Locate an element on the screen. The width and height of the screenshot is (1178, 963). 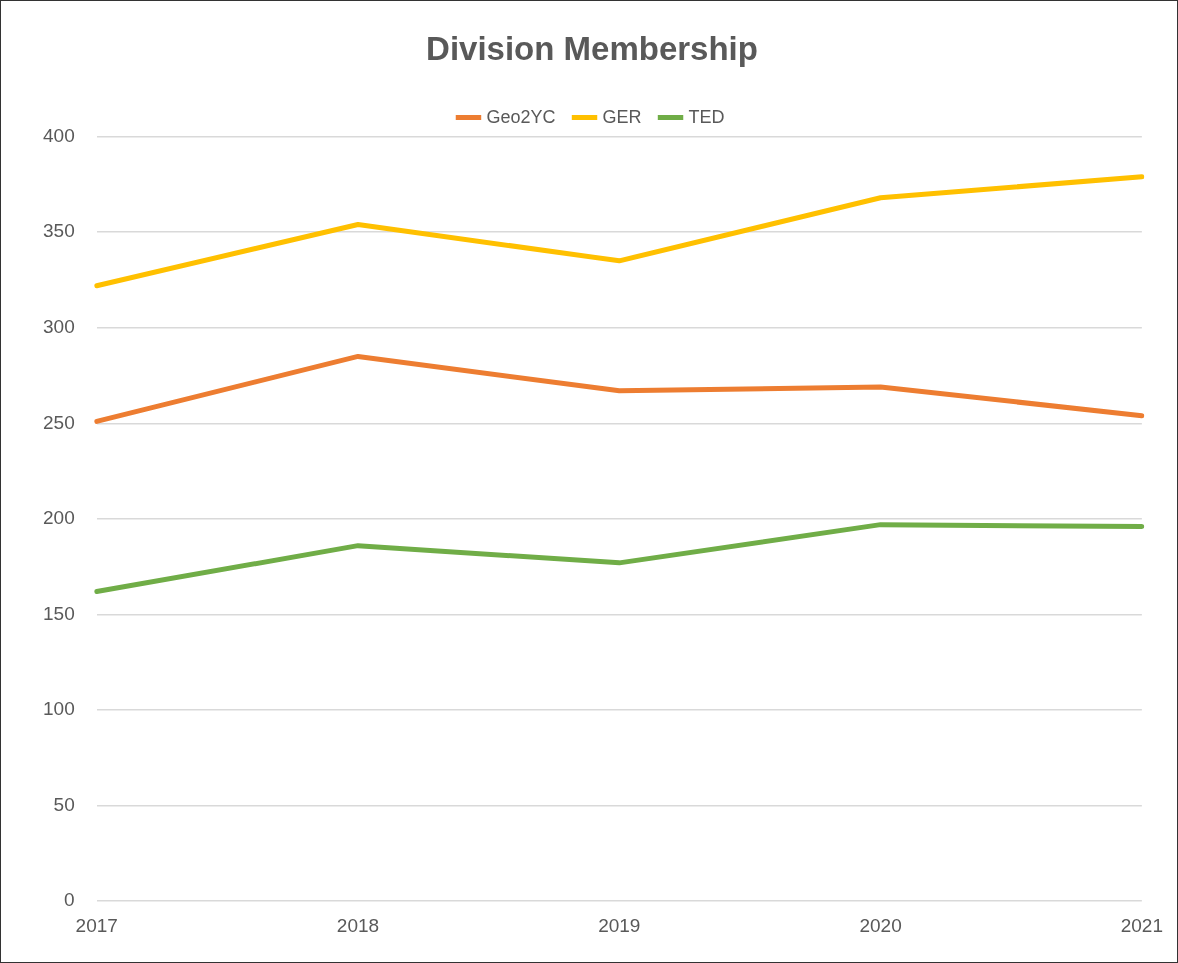
x-tick-label: 2018 is located at coordinates (358, 925).